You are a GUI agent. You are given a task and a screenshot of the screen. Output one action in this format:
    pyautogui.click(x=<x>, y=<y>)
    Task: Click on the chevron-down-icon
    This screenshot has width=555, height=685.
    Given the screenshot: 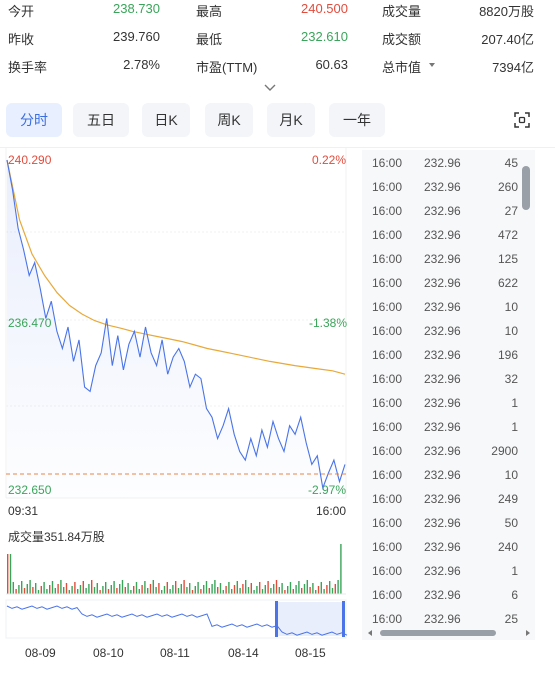 What is the action you would take?
    pyautogui.click(x=270, y=88)
    